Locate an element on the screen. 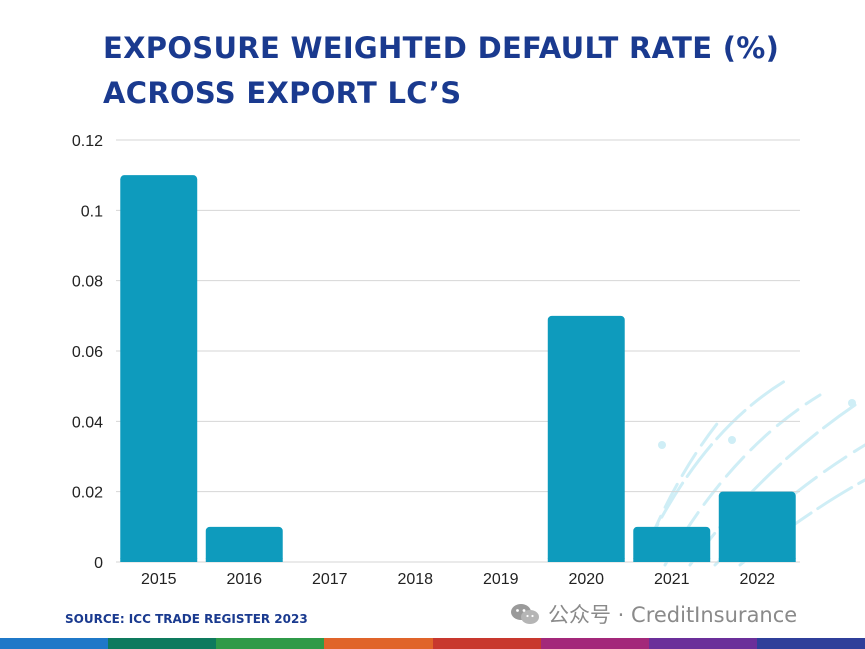 The width and height of the screenshot is (865, 649). watermark: 公众号 · CreditInsurance is located at coordinates (653, 614).